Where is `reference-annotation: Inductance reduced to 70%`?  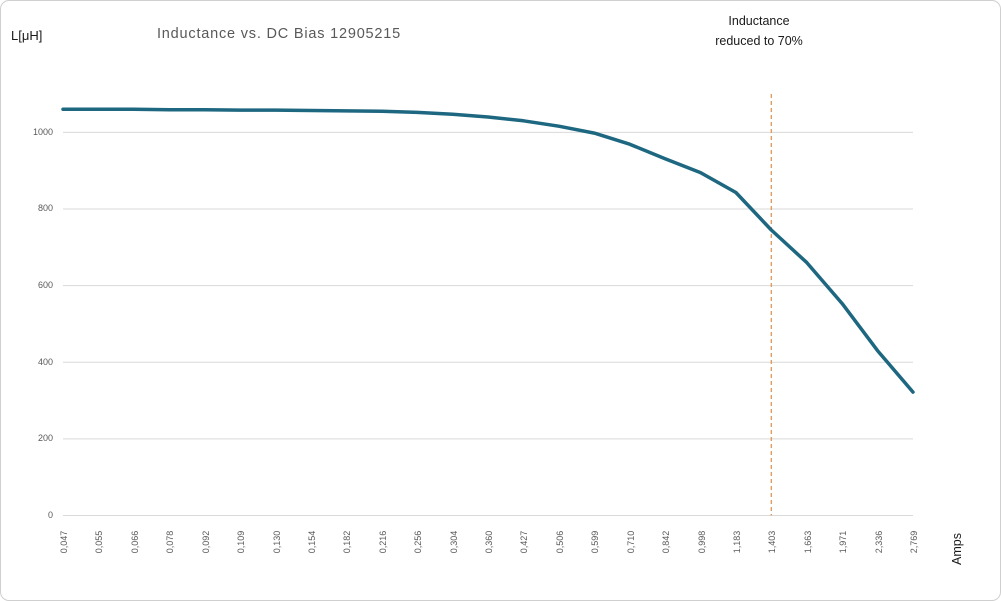 reference-annotation: Inductance reduced to 70% is located at coordinates (759, 31).